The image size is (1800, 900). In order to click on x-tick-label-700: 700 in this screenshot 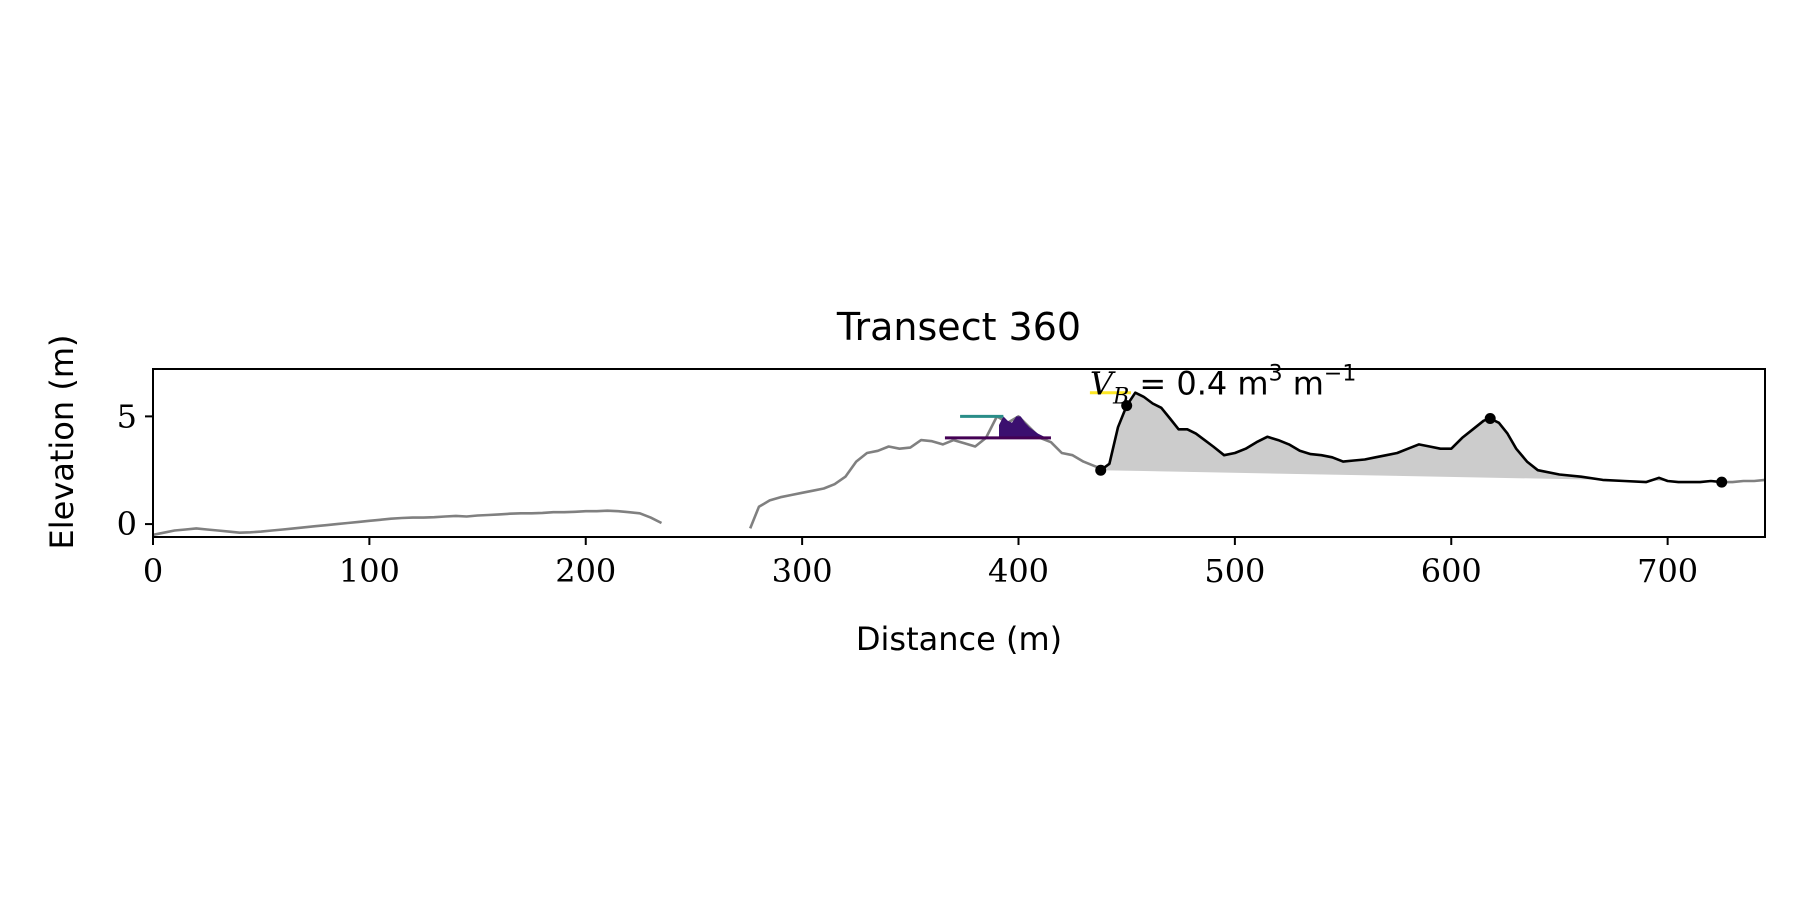, I will do `click(1667, 571)`.